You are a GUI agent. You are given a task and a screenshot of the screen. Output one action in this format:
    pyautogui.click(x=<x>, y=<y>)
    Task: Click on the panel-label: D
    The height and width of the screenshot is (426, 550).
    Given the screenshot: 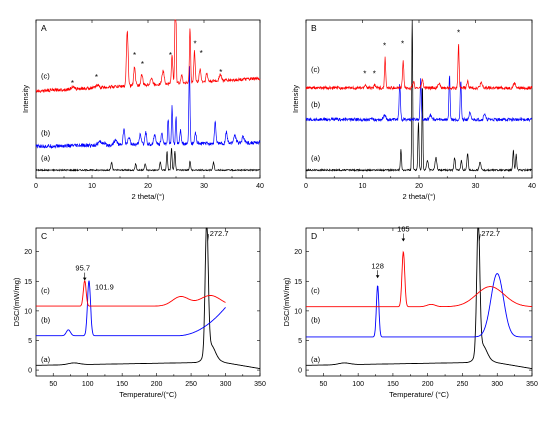 What is the action you would take?
    pyautogui.click(x=314, y=236)
    